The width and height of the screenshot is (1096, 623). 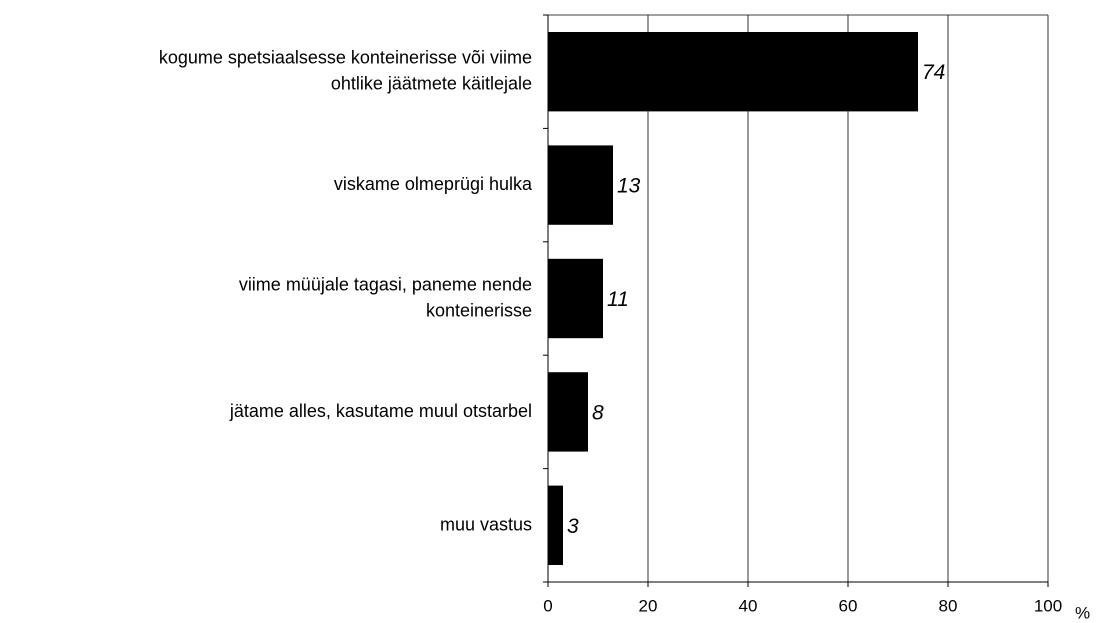 I want to click on value-label: 8, so click(x=598, y=412).